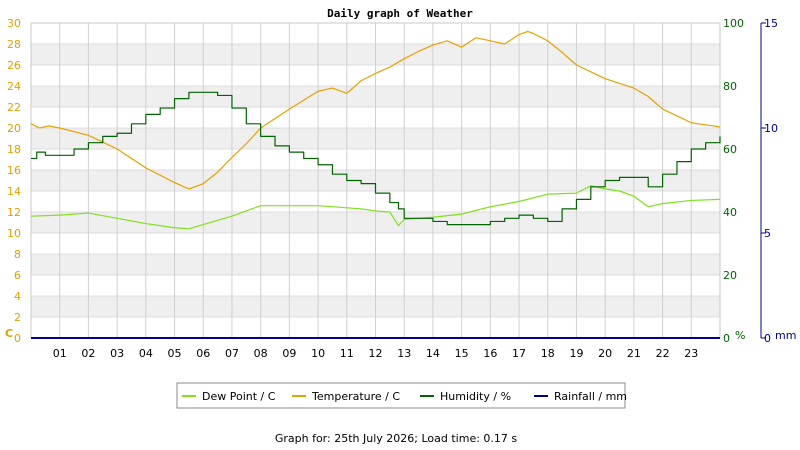 Image resolution: width=800 pixels, height=450 pixels. What do you see at coordinates (60, 353) in the screenshot?
I see `x-tick-label: 01` at bounding box center [60, 353].